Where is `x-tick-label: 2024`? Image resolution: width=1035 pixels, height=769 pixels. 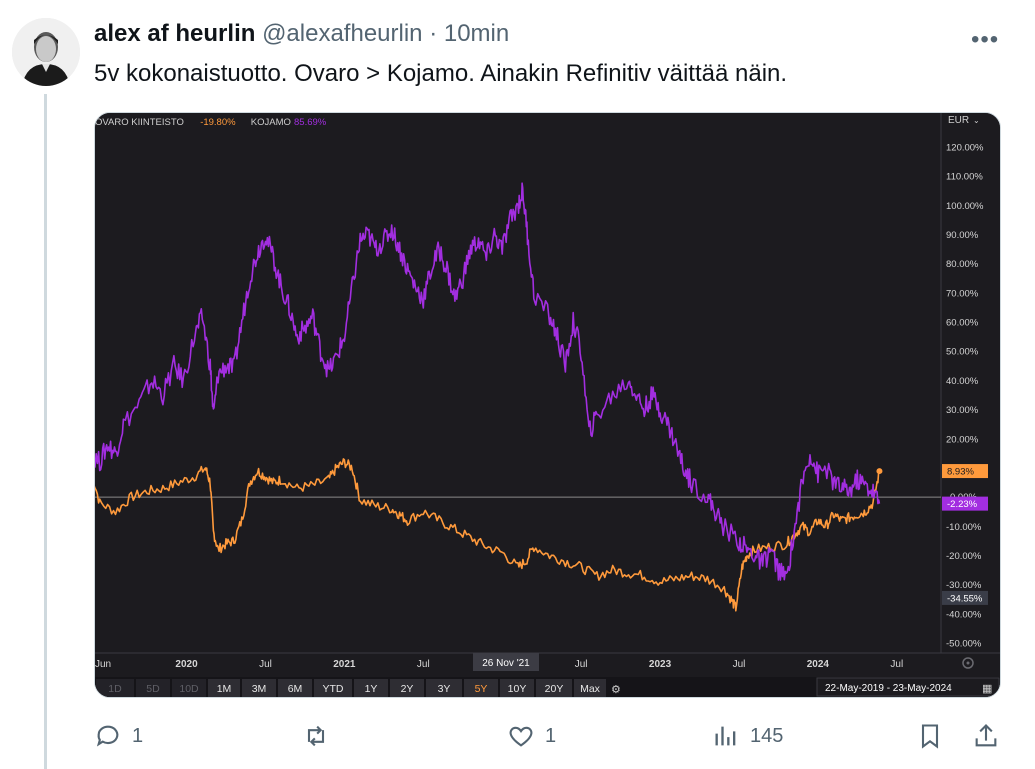 x-tick-label: 2024 is located at coordinates (818, 664).